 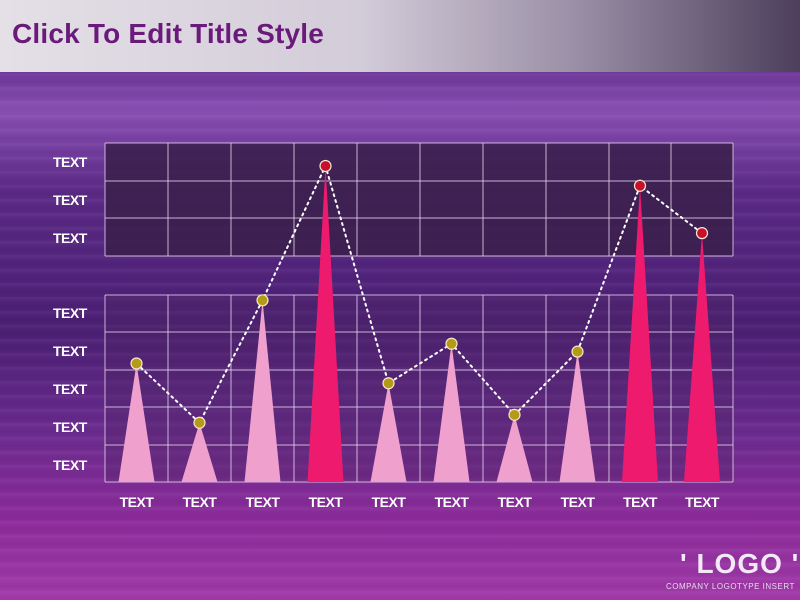 What do you see at coordinates (168, 33) in the screenshot?
I see `slide-title: Click To Edit Title Style` at bounding box center [168, 33].